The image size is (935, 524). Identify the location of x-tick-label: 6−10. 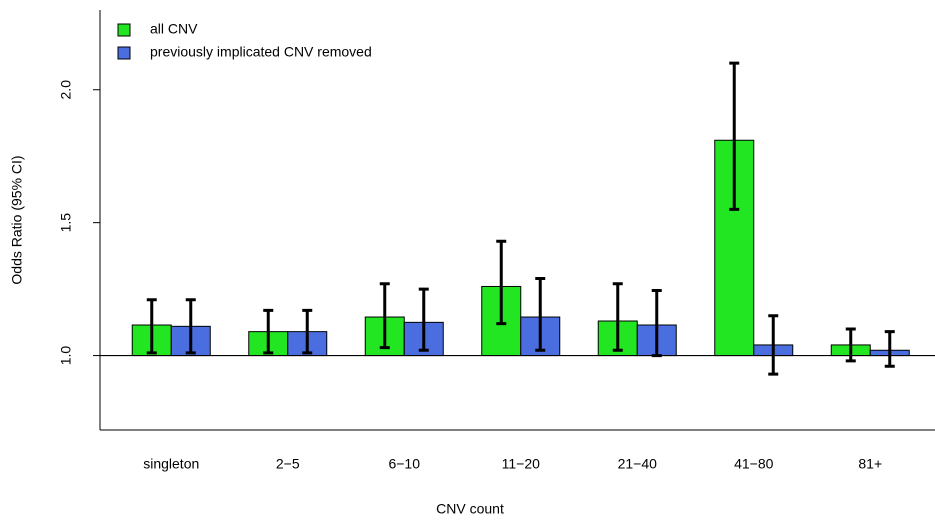
(404, 464).